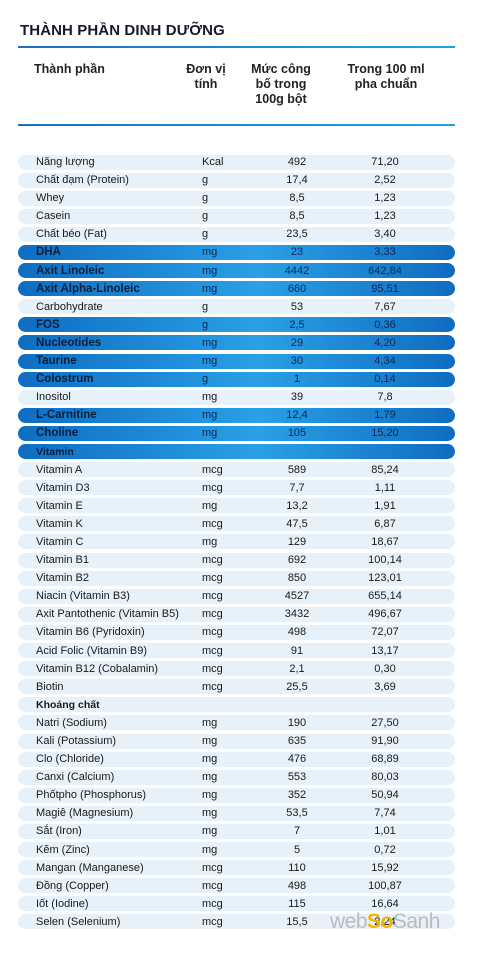 The height and width of the screenshot is (960, 479). Describe the element at coordinates (297, 650) in the screenshot. I see `per100g-cell: 91` at that location.